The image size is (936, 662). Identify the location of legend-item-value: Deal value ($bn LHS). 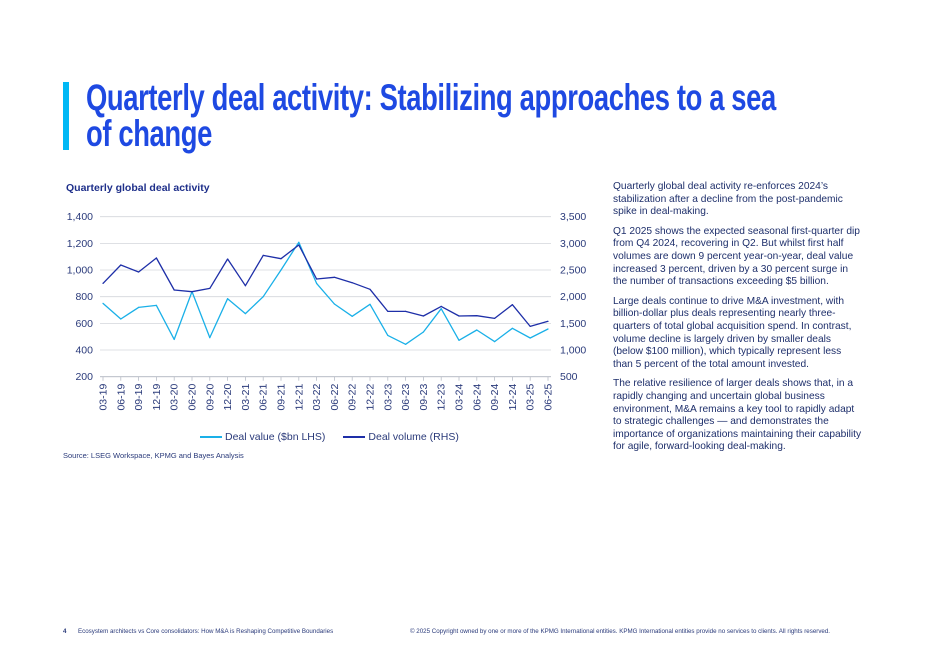
(262, 437).